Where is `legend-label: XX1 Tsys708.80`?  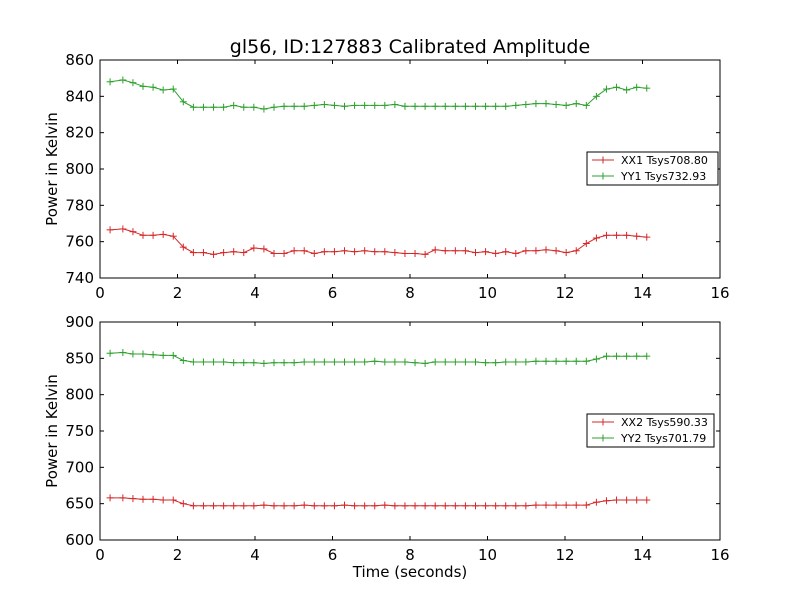
legend-label: XX1 Tsys708.80 is located at coordinates (664, 160).